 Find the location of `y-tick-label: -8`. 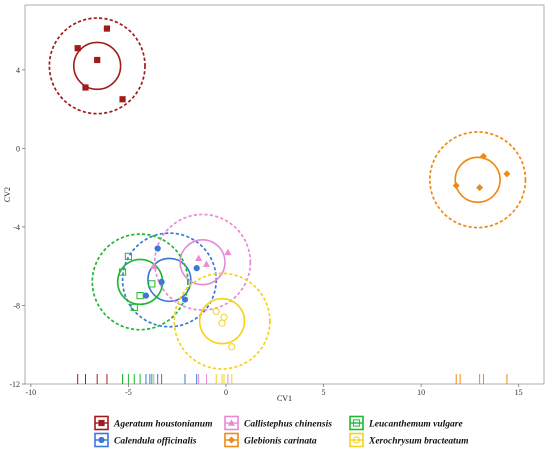

y-tick-label: -8 is located at coordinates (16, 305).